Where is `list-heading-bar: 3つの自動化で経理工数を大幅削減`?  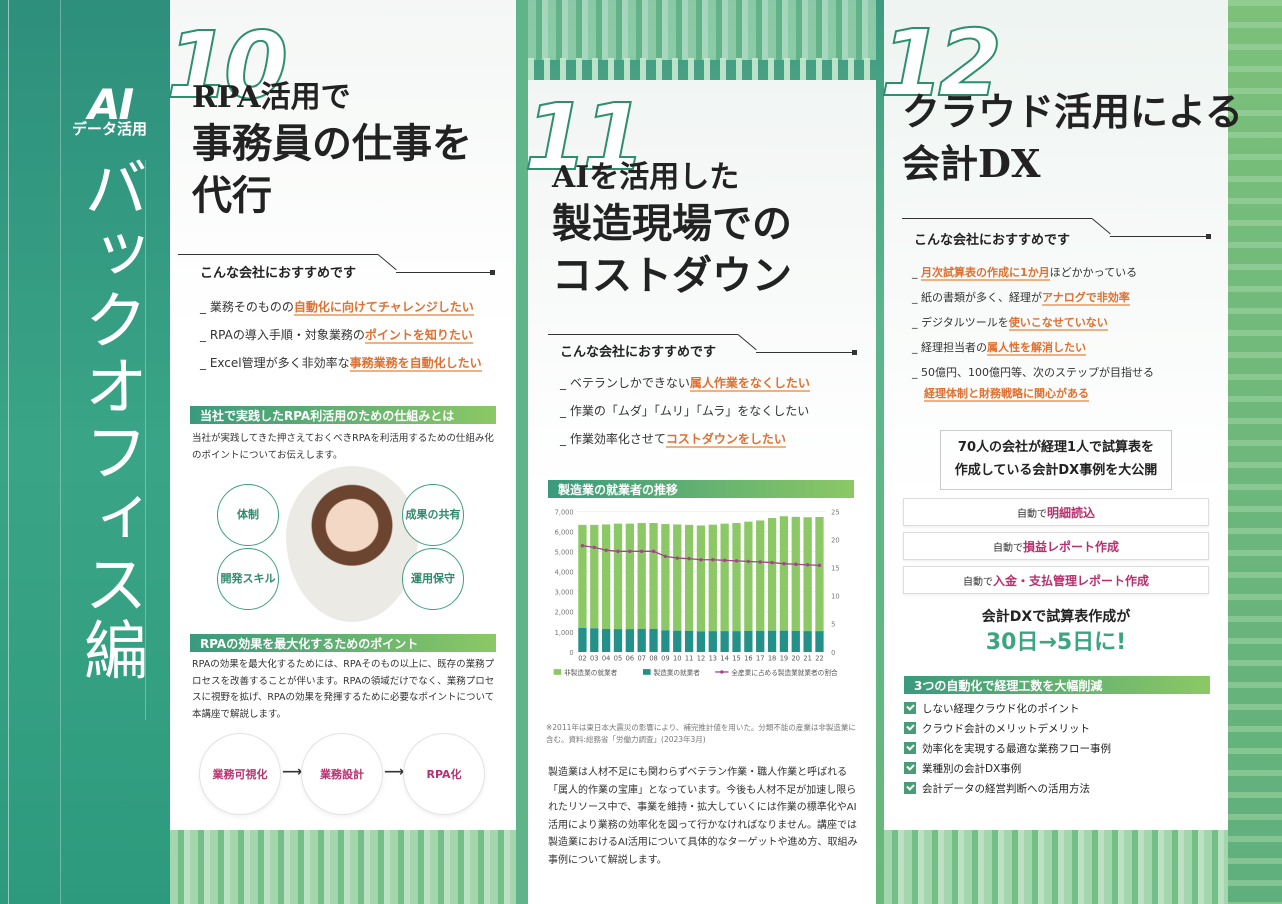 list-heading-bar: 3つの自動化で経理工数を大幅削減 is located at coordinates (1057, 685).